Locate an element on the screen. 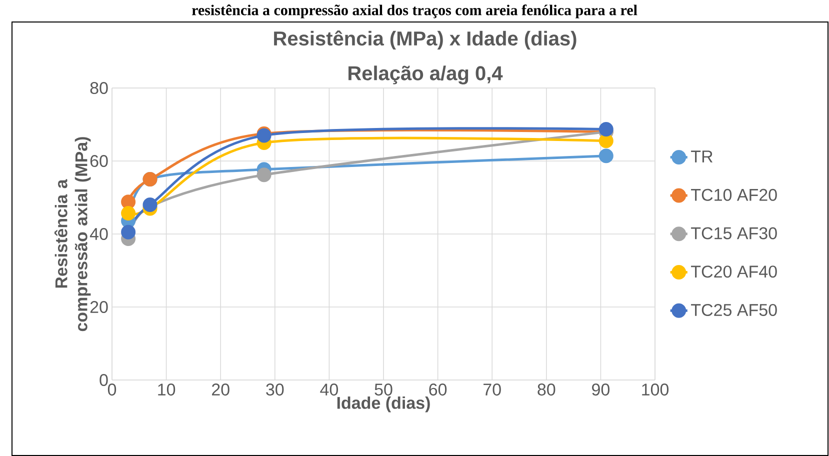 The image size is (829, 456). legend-label: TC20 AF40 is located at coordinates (734, 272).